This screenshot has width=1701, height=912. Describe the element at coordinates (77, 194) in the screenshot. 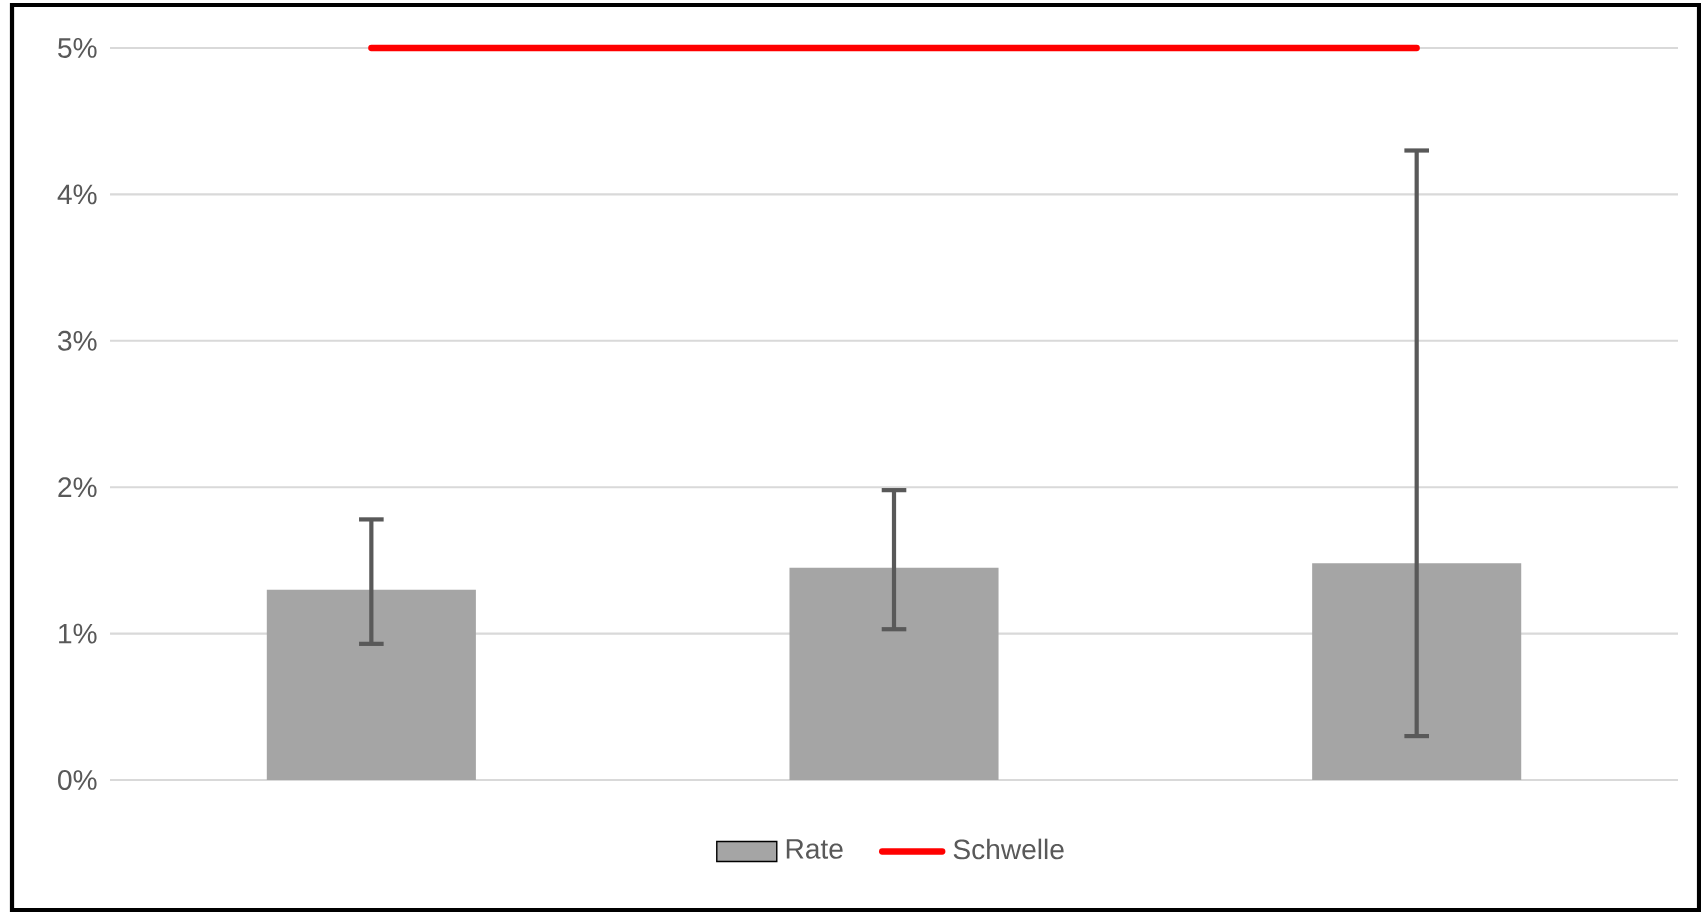

I see `y-tick-label: 4%` at that location.